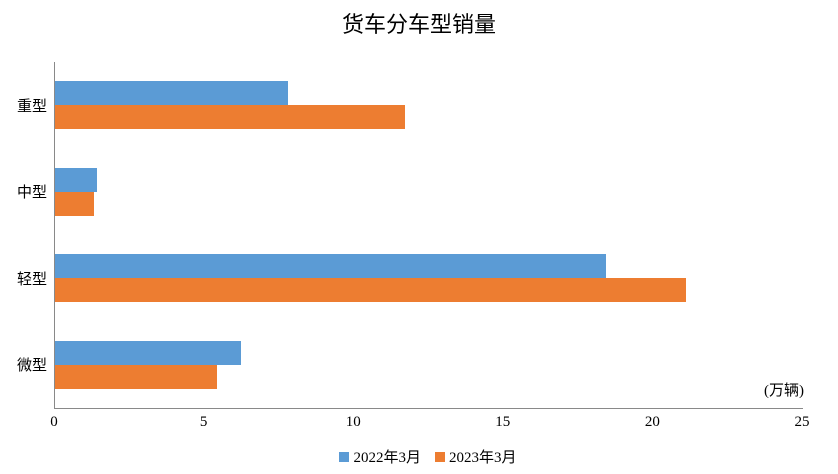  I want to click on legend-label: 2022年3月, so click(387, 458).